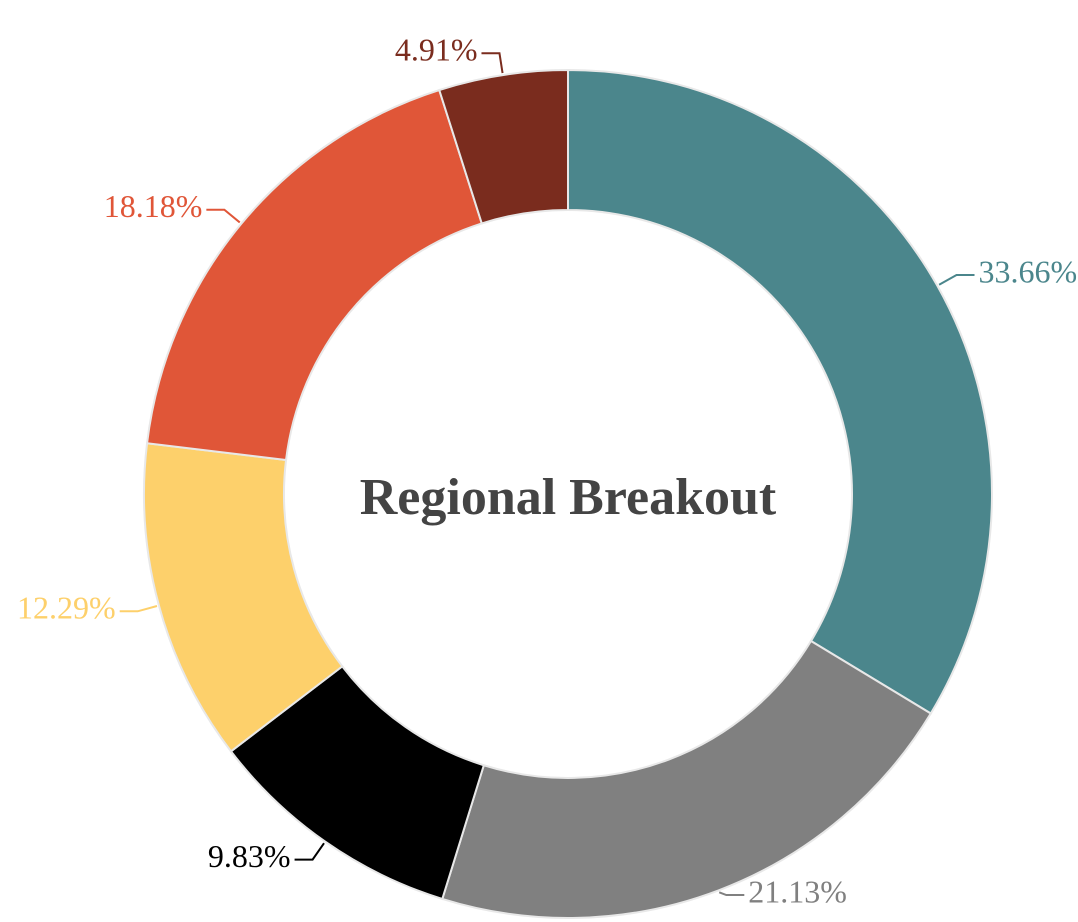 The width and height of the screenshot is (1078, 922). I want to click on data-label: 33.66%, so click(1028, 271).